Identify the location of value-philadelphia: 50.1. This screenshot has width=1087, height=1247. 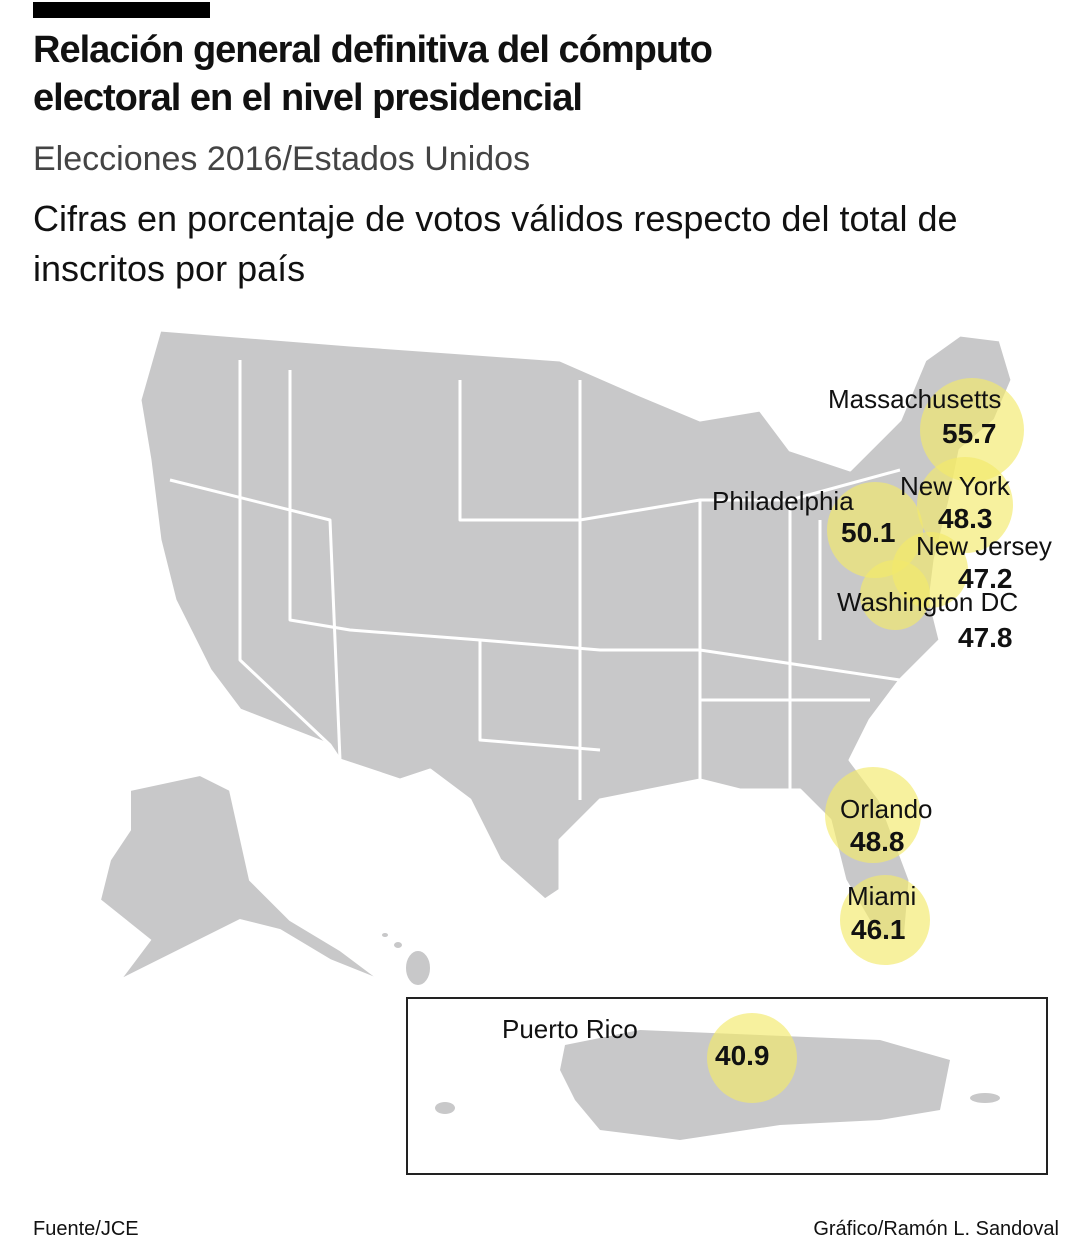
(868, 532).